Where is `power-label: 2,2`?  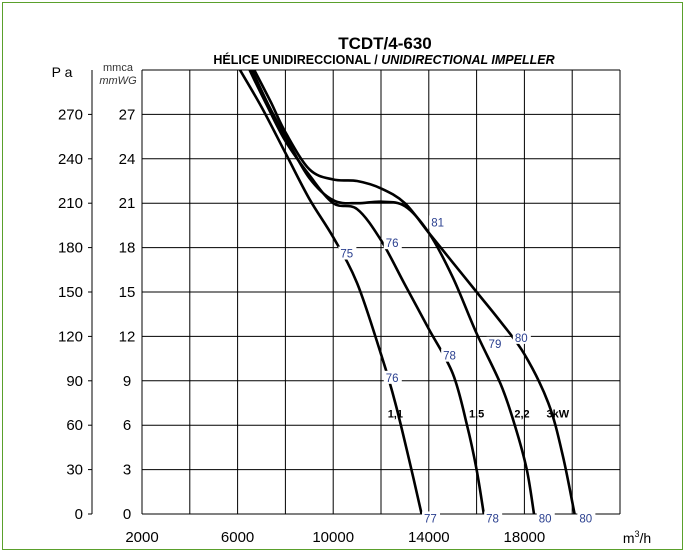
power-label: 2,2 is located at coordinates (521, 414).